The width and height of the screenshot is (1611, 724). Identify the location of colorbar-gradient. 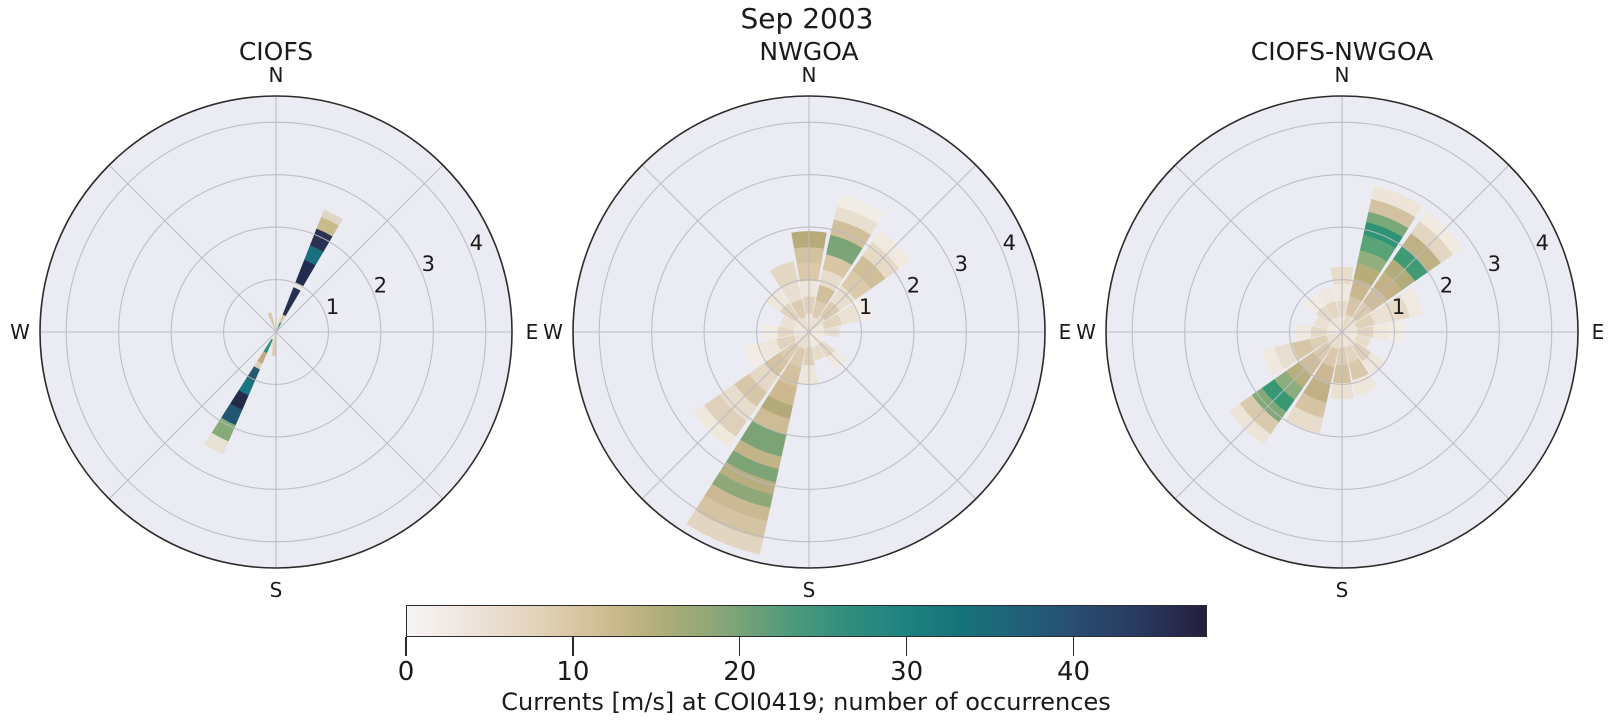
(806, 621).